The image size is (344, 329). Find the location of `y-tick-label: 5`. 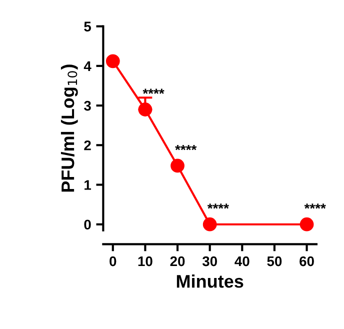

y-tick-label: 5 is located at coordinates (88, 27).